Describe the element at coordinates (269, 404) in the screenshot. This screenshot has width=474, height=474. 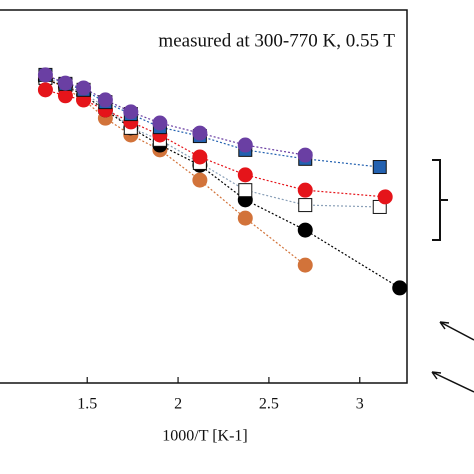
I see `x-tick-label: 2.5` at that location.